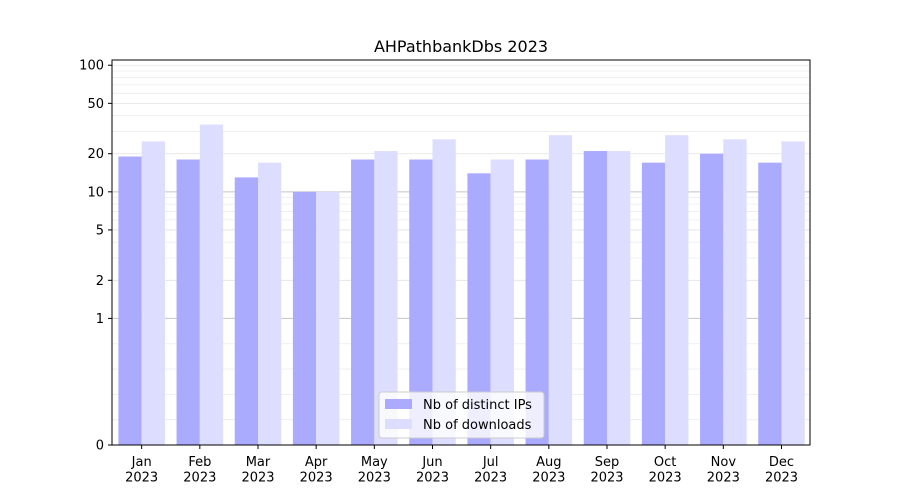 This screenshot has height=500, width=900. What do you see at coordinates (141, 462) in the screenshot?
I see `x-tick-label: Jan` at bounding box center [141, 462].